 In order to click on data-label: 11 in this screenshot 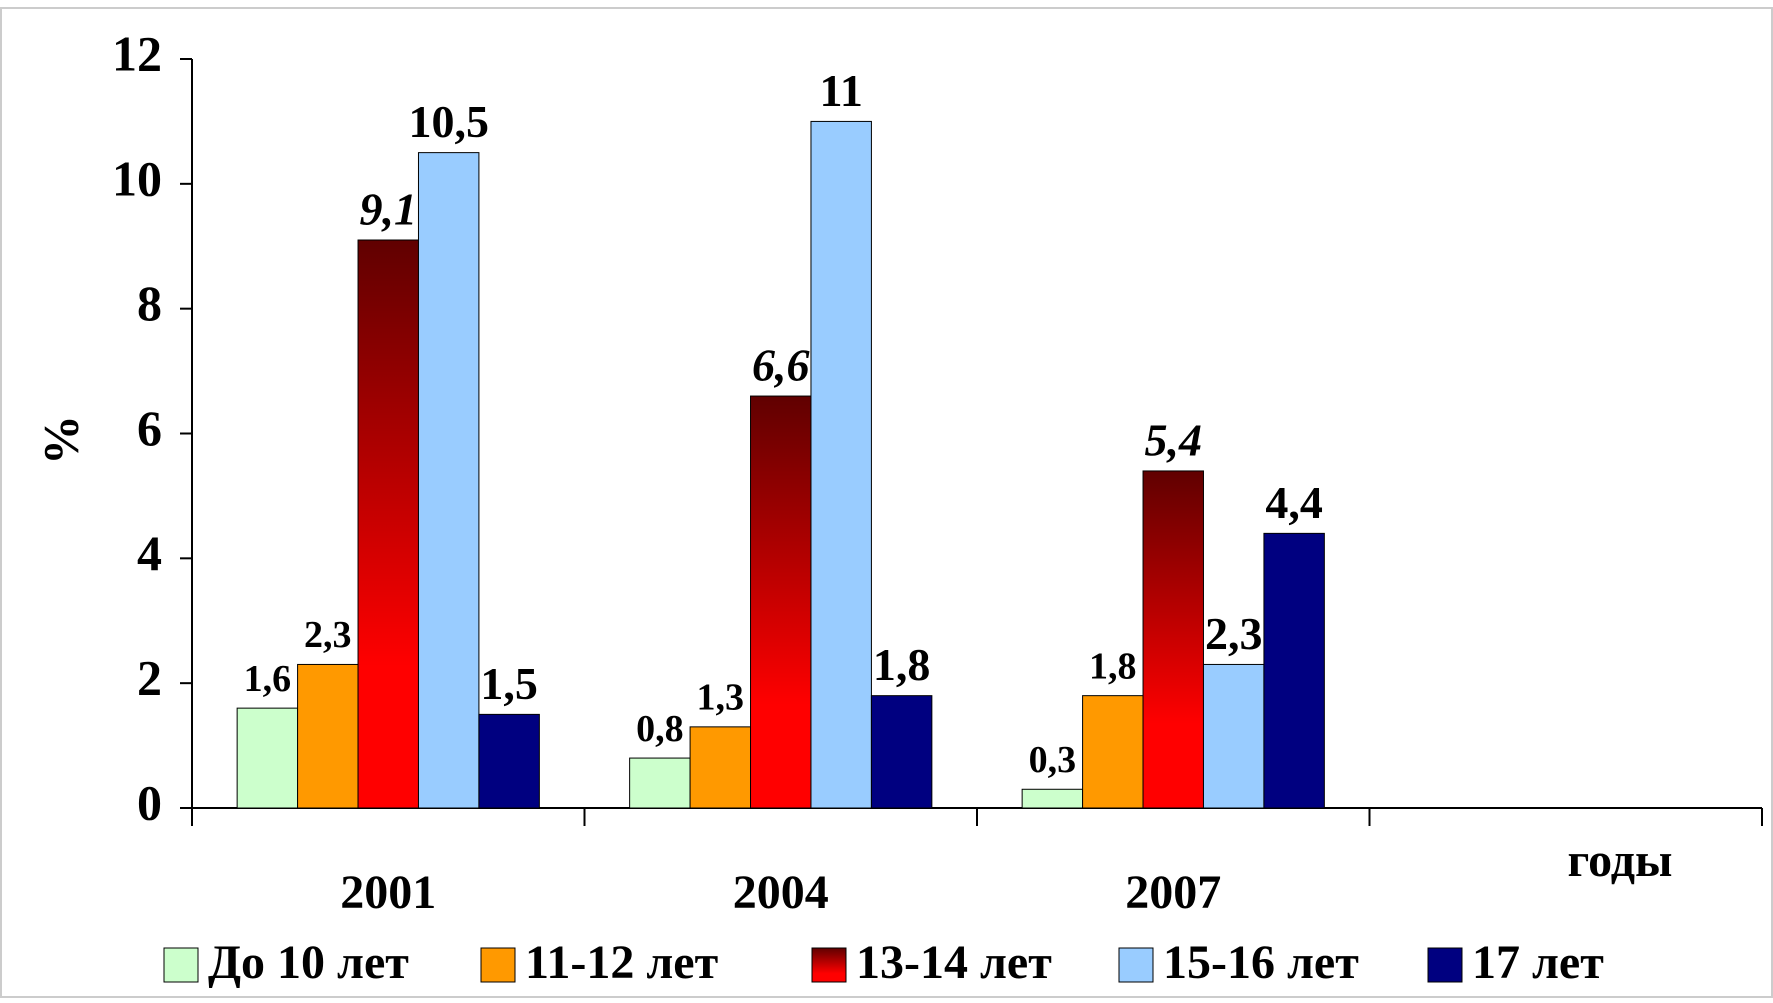, I will do `click(840, 90)`.